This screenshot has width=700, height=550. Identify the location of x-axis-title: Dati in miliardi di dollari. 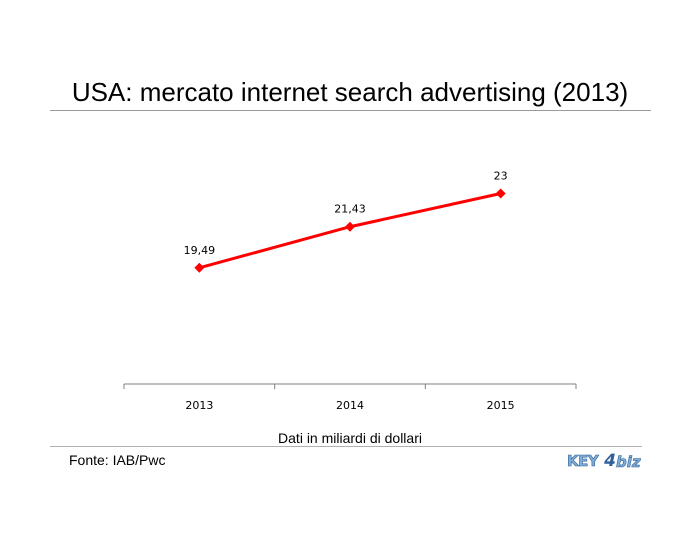
(350, 438).